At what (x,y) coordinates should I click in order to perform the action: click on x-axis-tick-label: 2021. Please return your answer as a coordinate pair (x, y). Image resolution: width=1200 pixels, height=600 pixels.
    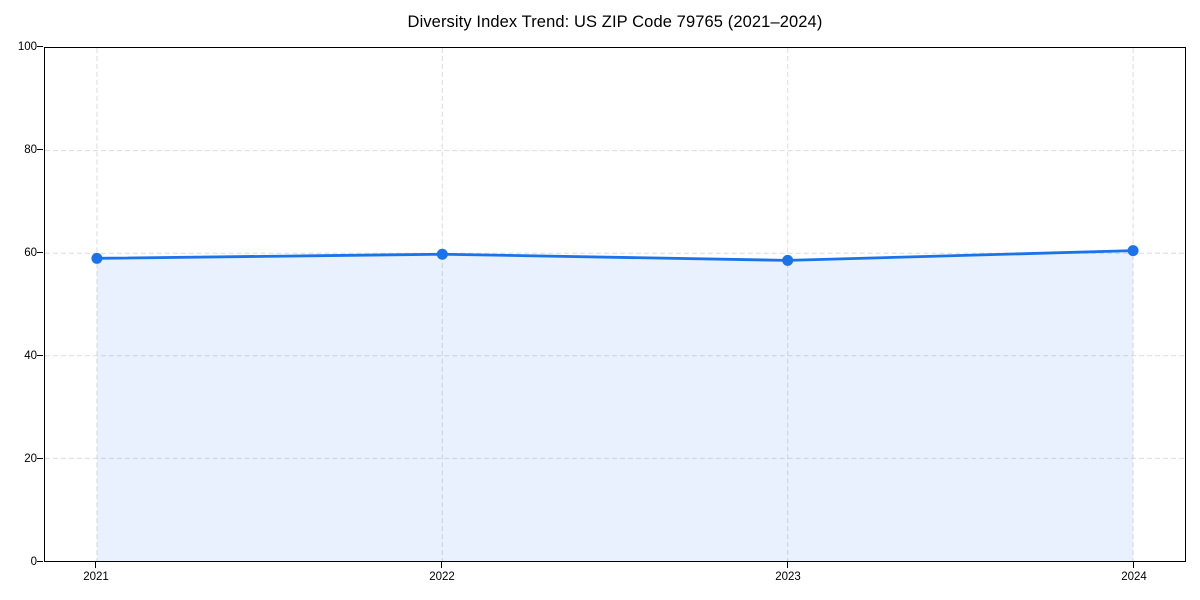
    Looking at the image, I should click on (96, 577).